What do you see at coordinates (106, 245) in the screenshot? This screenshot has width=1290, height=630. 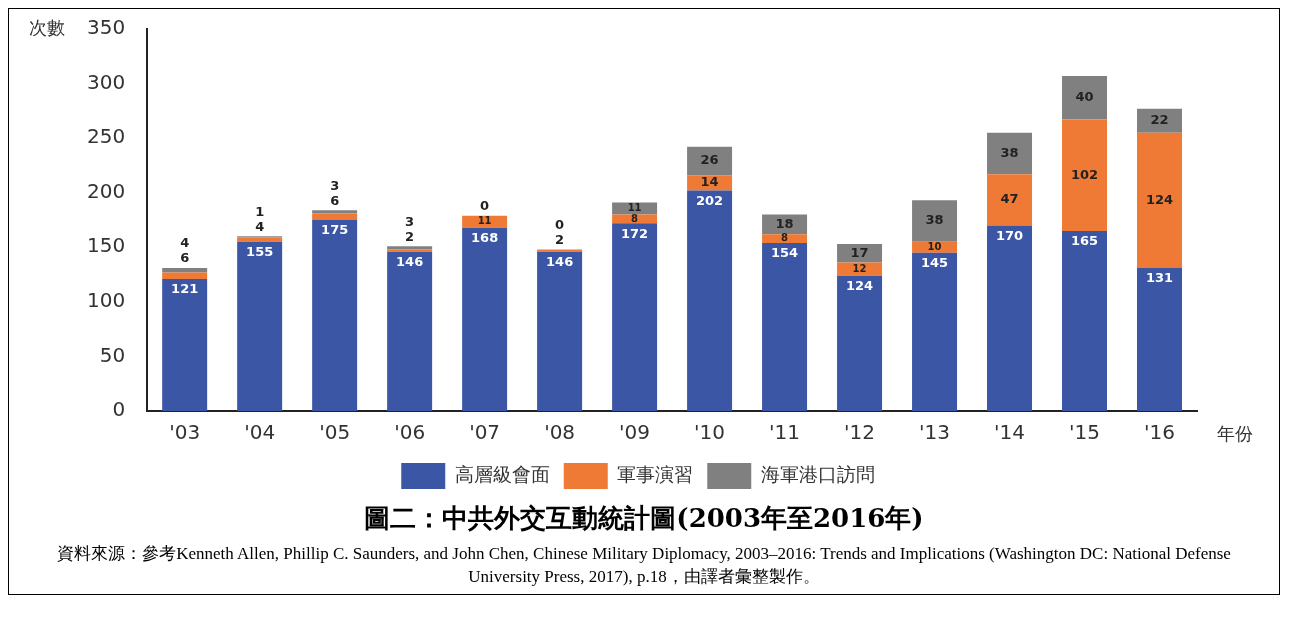 I see `y-tick-label: 150` at bounding box center [106, 245].